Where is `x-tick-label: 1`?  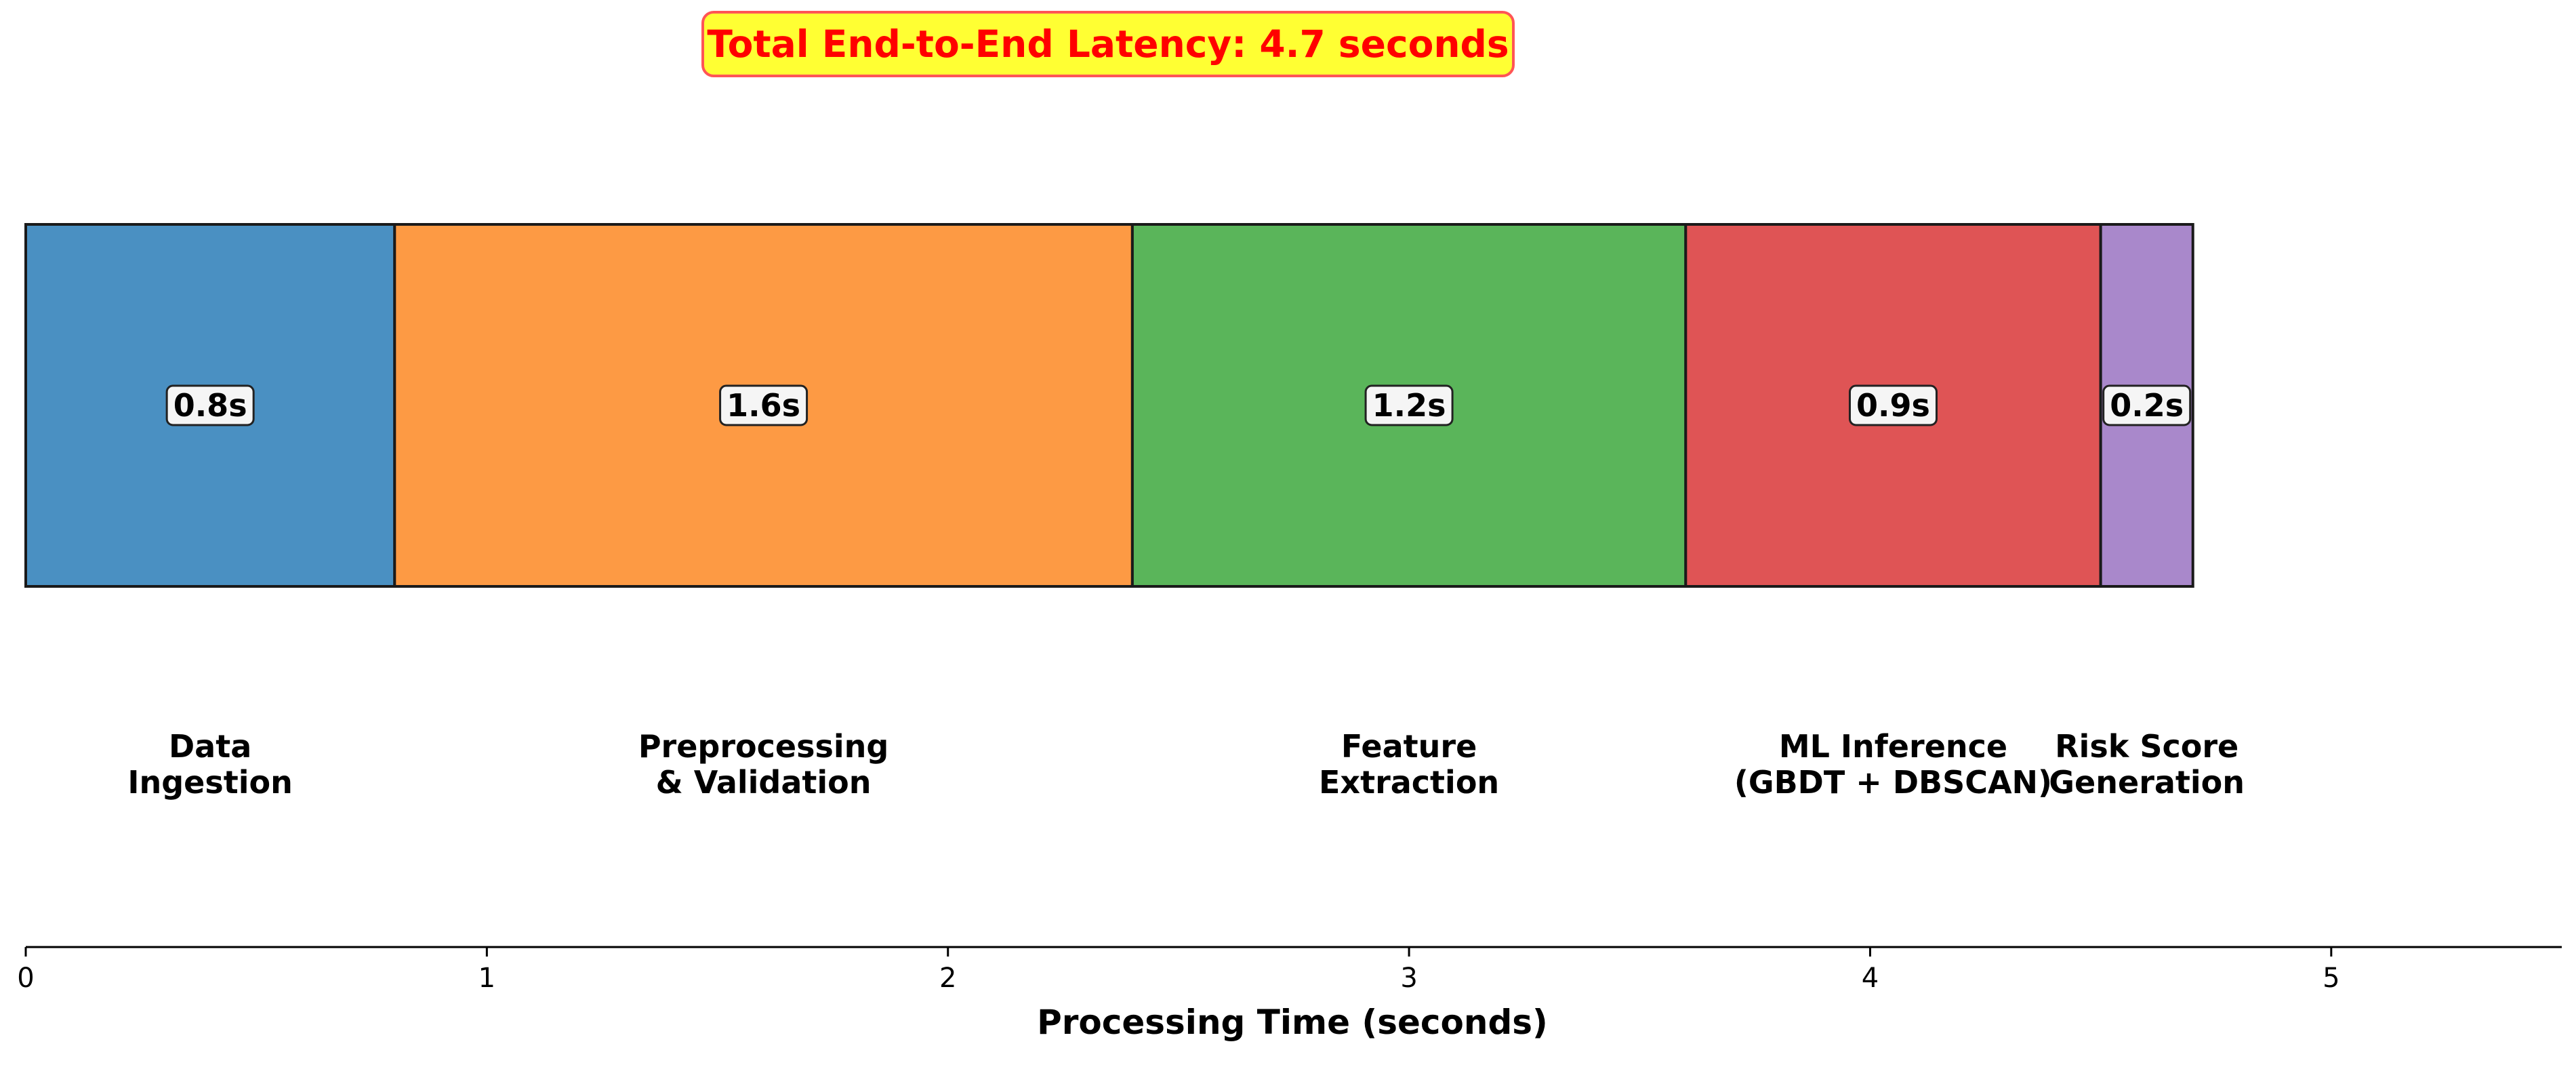
x-tick-label: 1 is located at coordinates (487, 979).